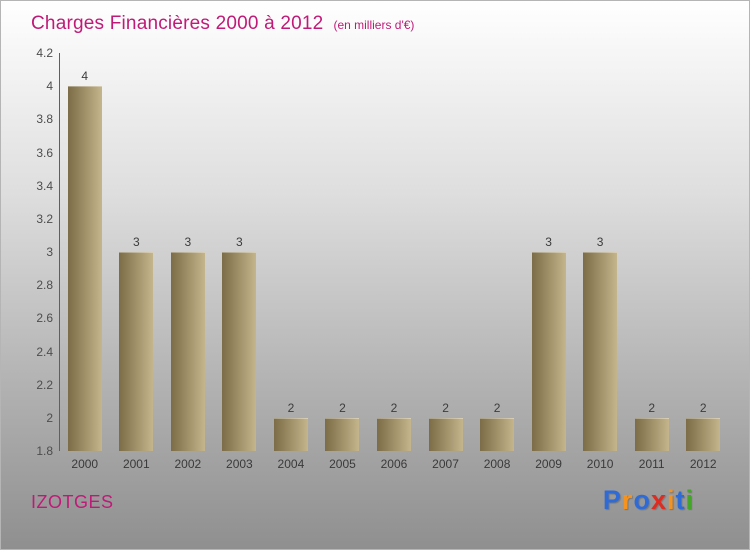  Describe the element at coordinates (703, 464) in the screenshot. I see `x-tick-label: 2012` at that location.